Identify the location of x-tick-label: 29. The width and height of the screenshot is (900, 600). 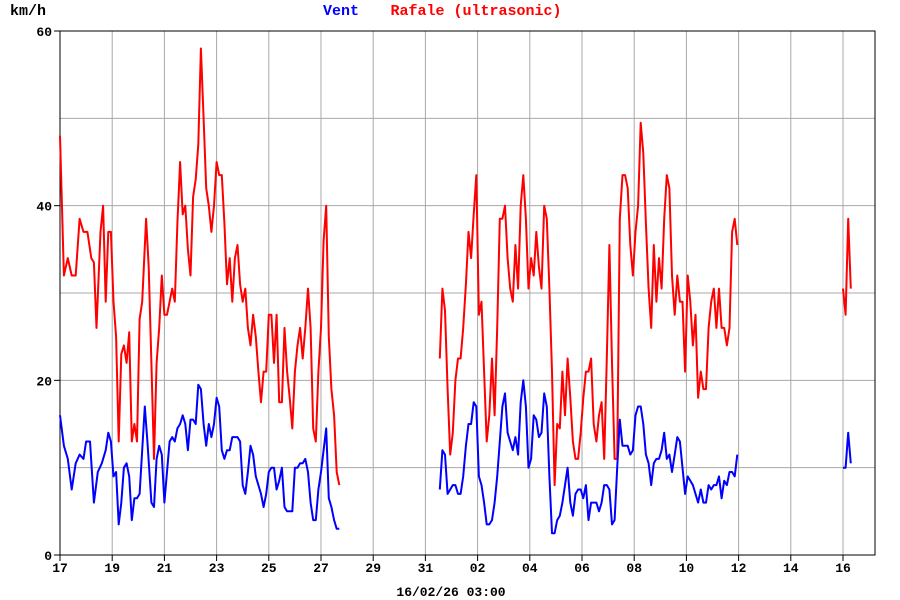
(373, 568).